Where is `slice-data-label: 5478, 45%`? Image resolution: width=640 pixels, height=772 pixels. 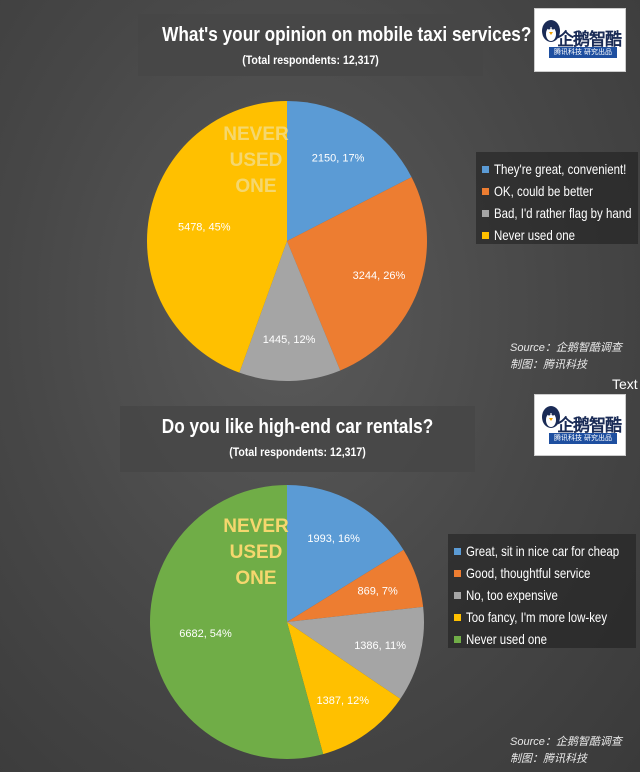 slice-data-label: 5478, 45% is located at coordinates (204, 227).